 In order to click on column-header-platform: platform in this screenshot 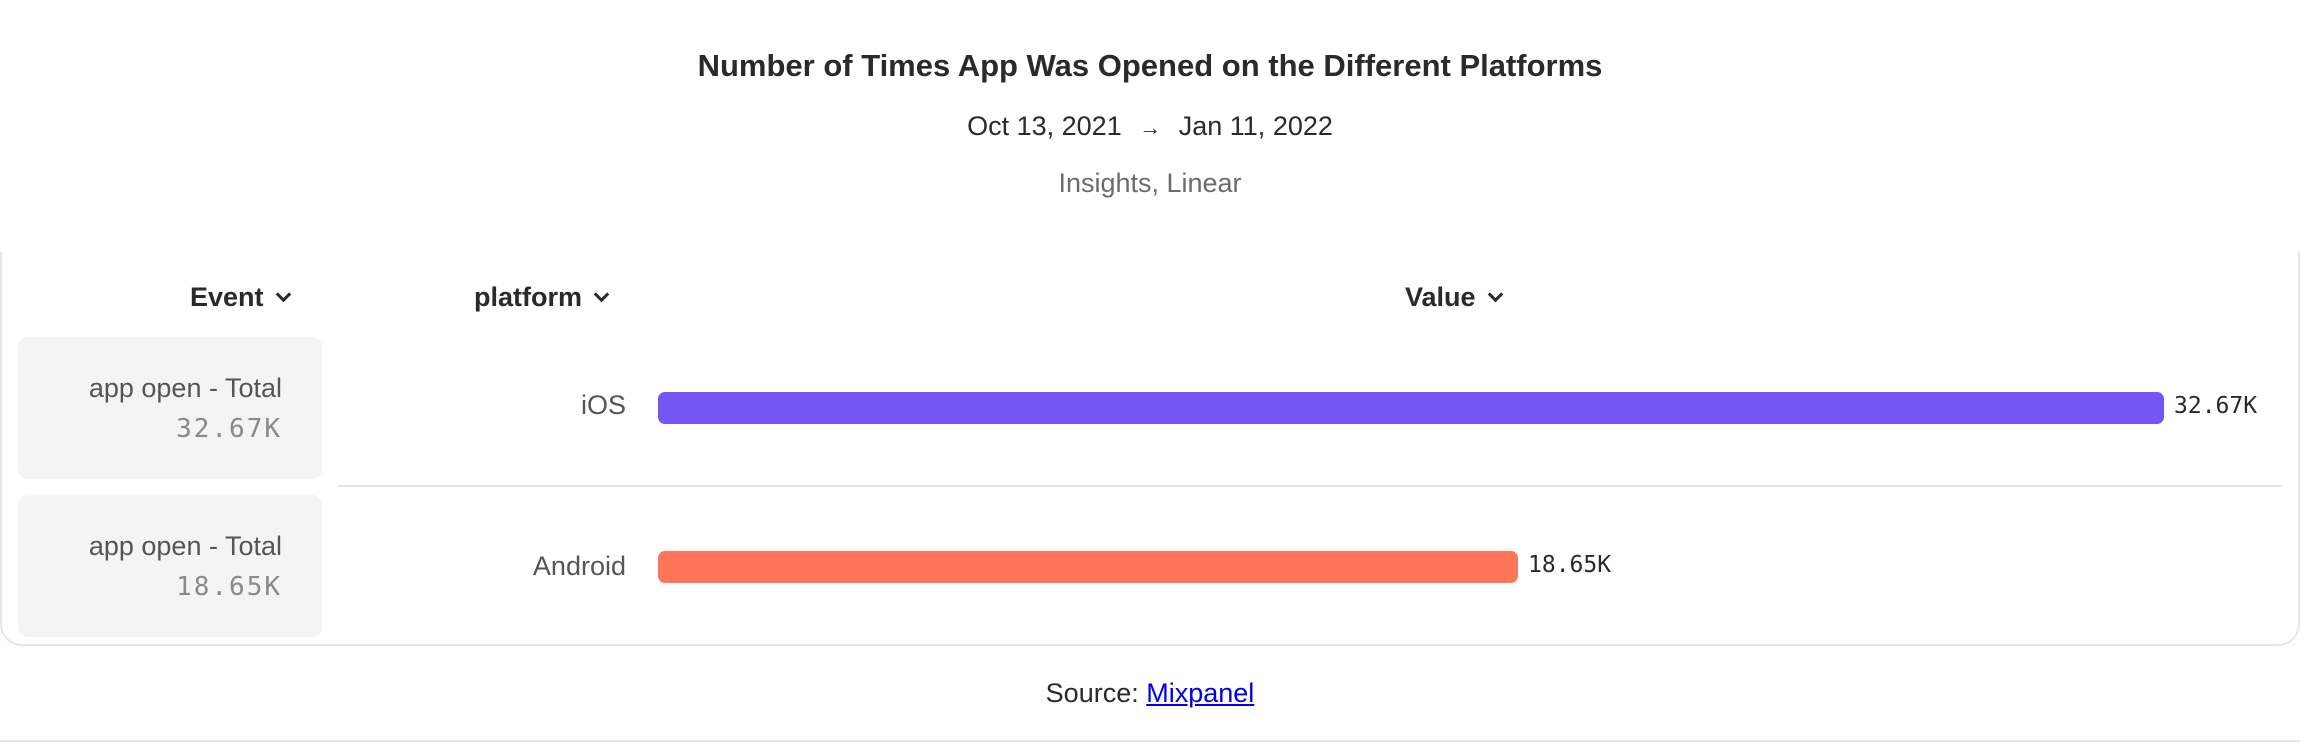, I will do `click(542, 297)`.